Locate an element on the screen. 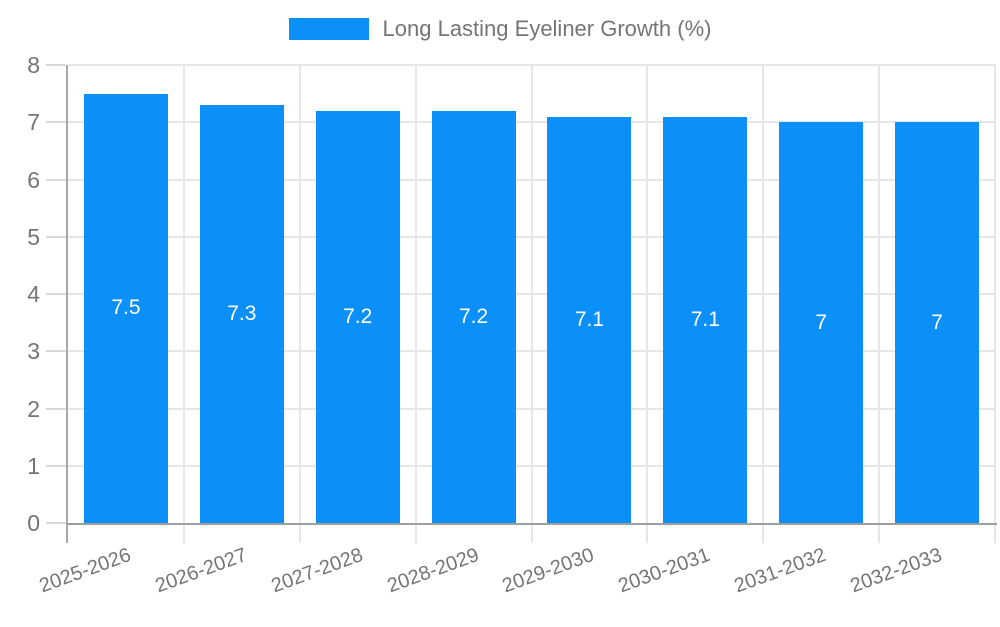 This screenshot has height=627, width=1000. y-axis-label: 3 is located at coordinates (33, 351).